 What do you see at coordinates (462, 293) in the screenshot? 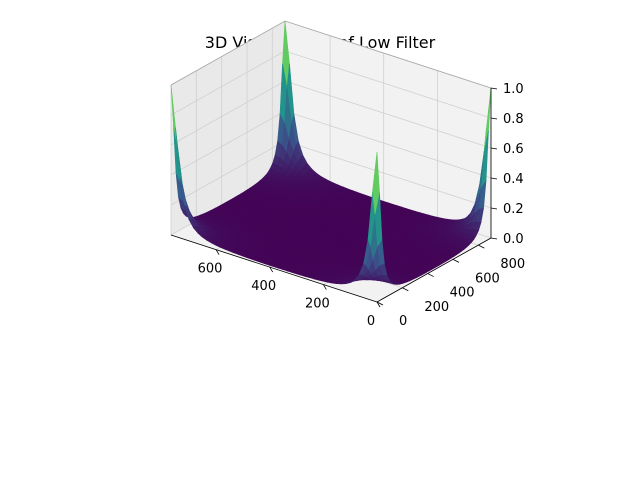
I see `y-tick-label: 400` at bounding box center [462, 293].